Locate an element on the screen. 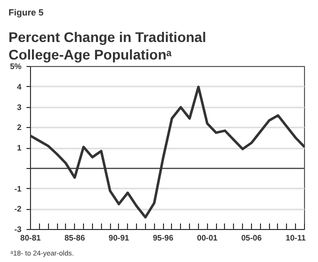  y-tick-label: -2 is located at coordinates (18, 209).